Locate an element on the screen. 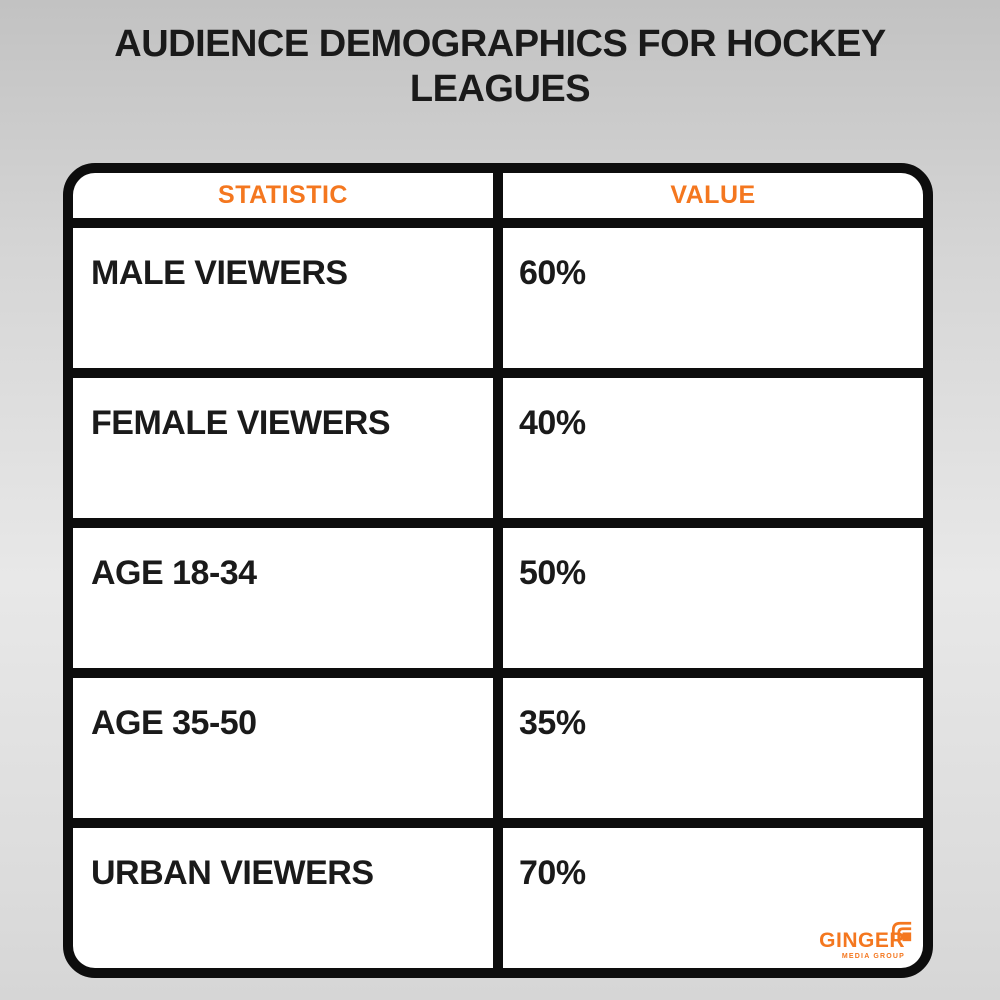  table-row-value: 50% is located at coordinates (713, 598).